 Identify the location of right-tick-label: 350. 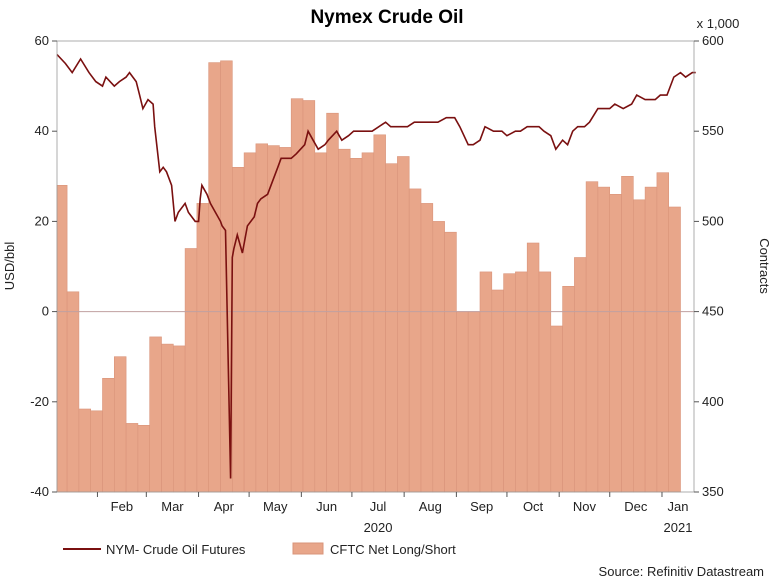
(713, 491).